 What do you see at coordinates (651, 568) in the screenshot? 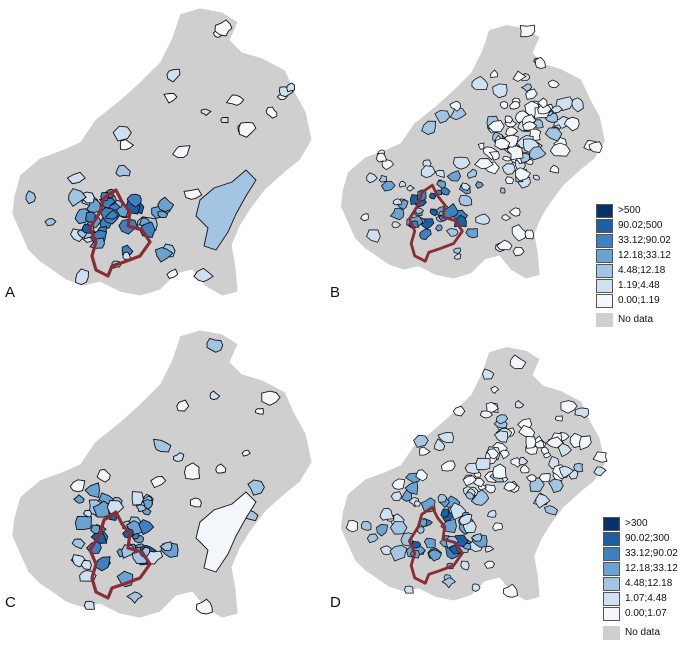
I see `legend-label: 12.18;33.12` at bounding box center [651, 568].